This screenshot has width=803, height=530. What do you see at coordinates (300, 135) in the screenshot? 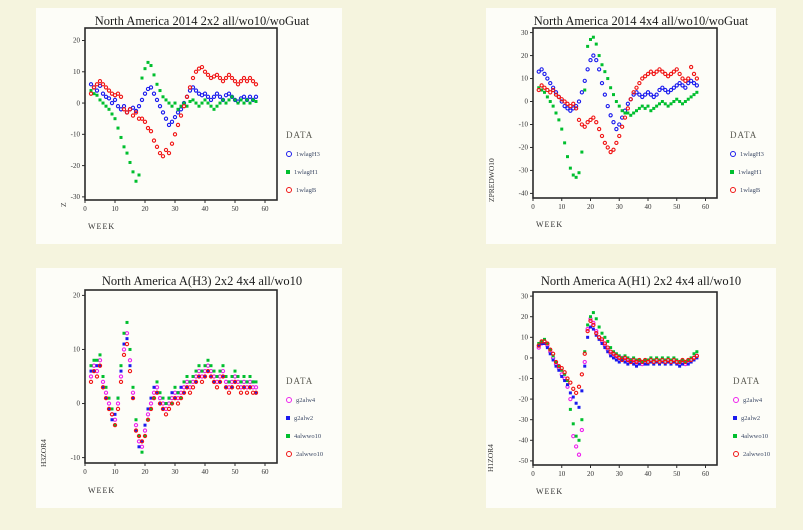
I see `legend-title: DATA` at bounding box center [300, 135].